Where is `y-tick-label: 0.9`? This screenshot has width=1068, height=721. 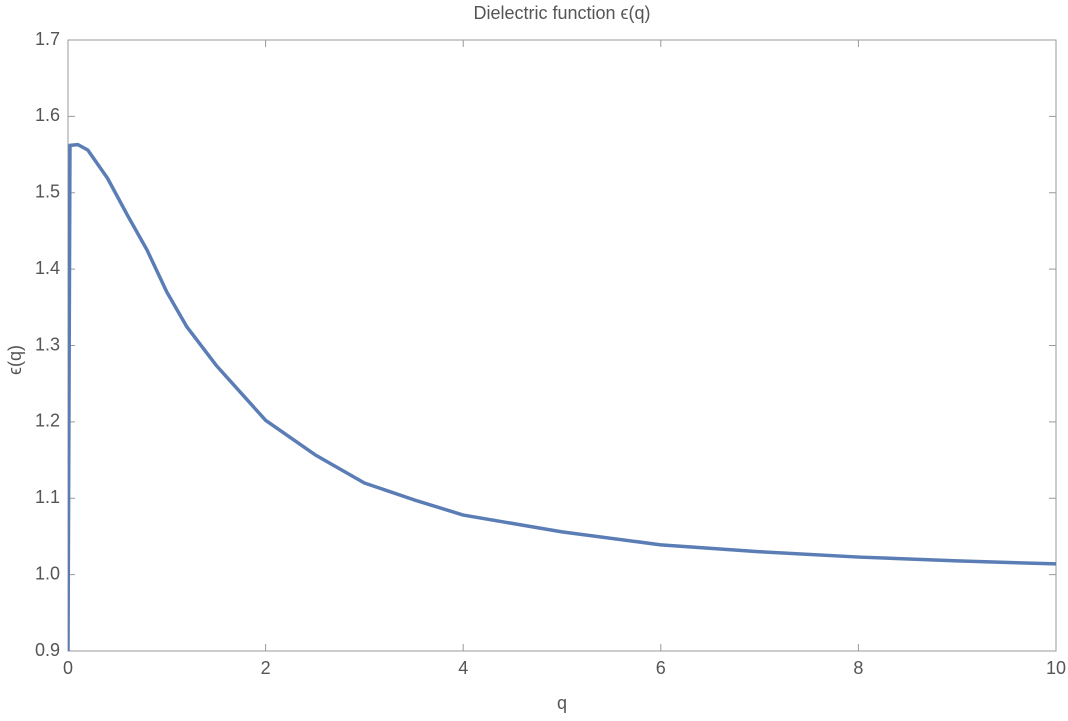
y-tick-label: 0.9 is located at coordinates (47, 650).